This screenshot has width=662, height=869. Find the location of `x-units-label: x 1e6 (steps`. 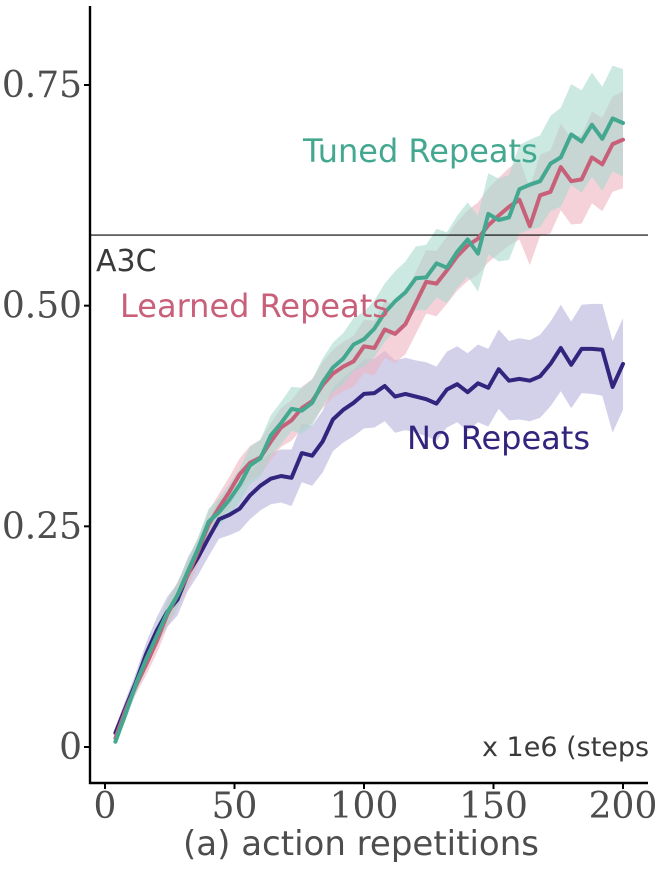

x-units-label: x 1e6 (steps is located at coordinates (565, 747).